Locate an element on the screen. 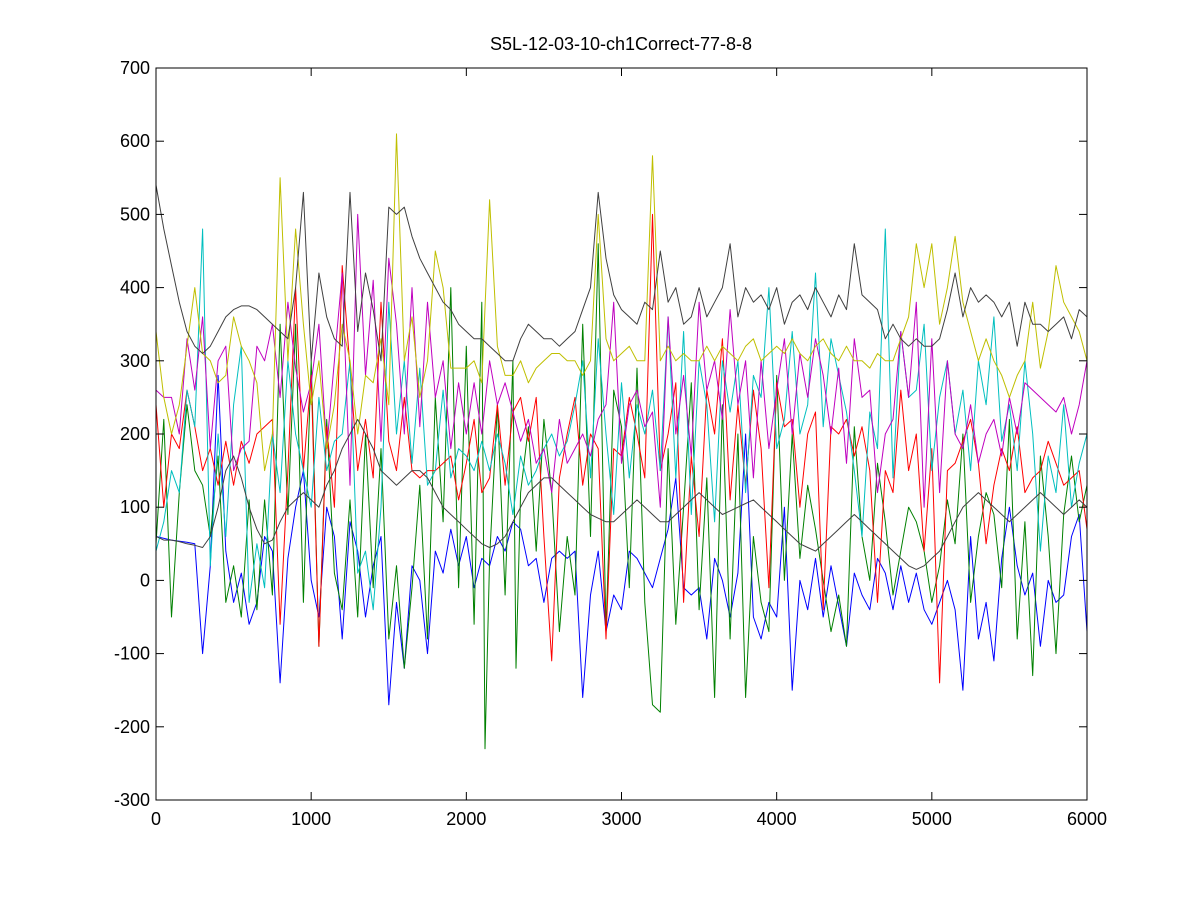 This screenshot has height=900, width=1200. y-tick-label: 700 is located at coordinates (135, 68).